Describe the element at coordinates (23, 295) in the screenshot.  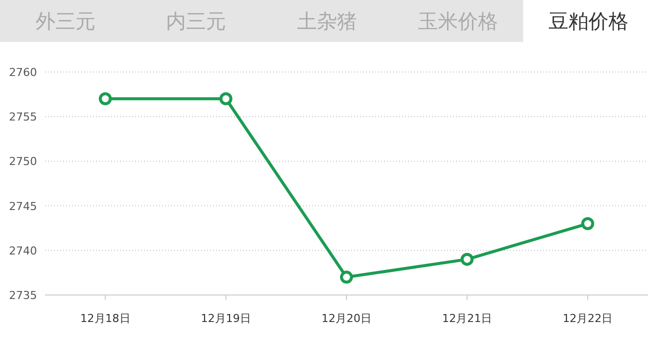
I see `y-tick-label: 2735` at that location.